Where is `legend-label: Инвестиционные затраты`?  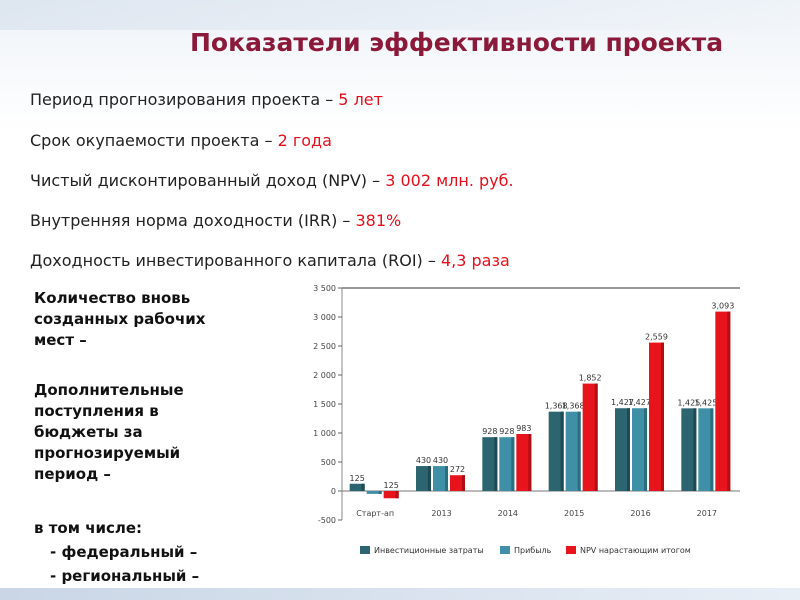 legend-label: Инвестиционные затраты is located at coordinates (429, 550).